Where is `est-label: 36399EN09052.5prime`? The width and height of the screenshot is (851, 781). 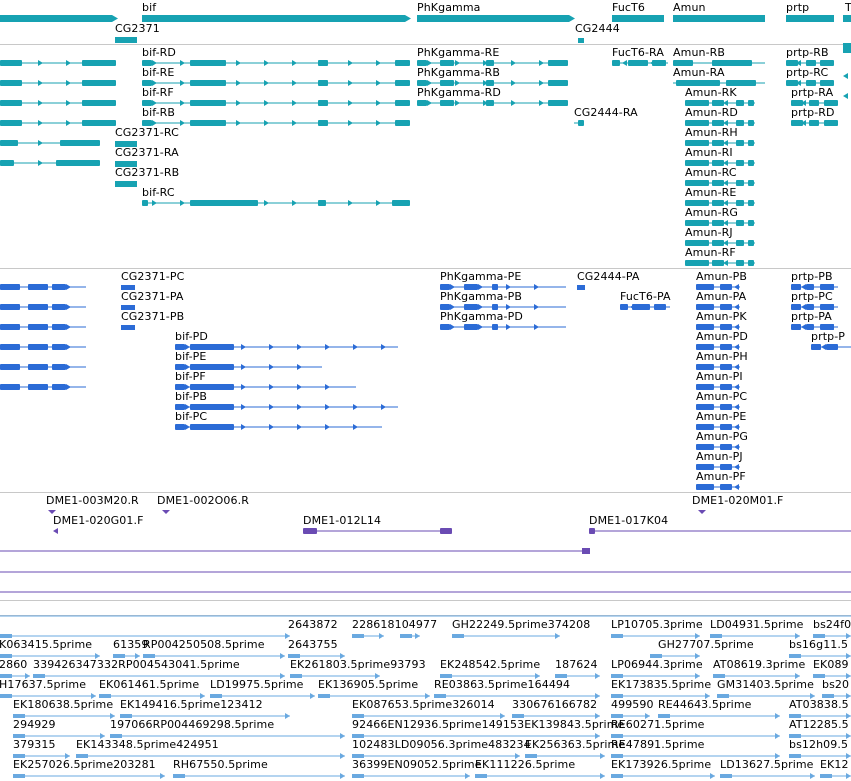
est-label: 36399EN09052.5prime is located at coordinates (417, 764).